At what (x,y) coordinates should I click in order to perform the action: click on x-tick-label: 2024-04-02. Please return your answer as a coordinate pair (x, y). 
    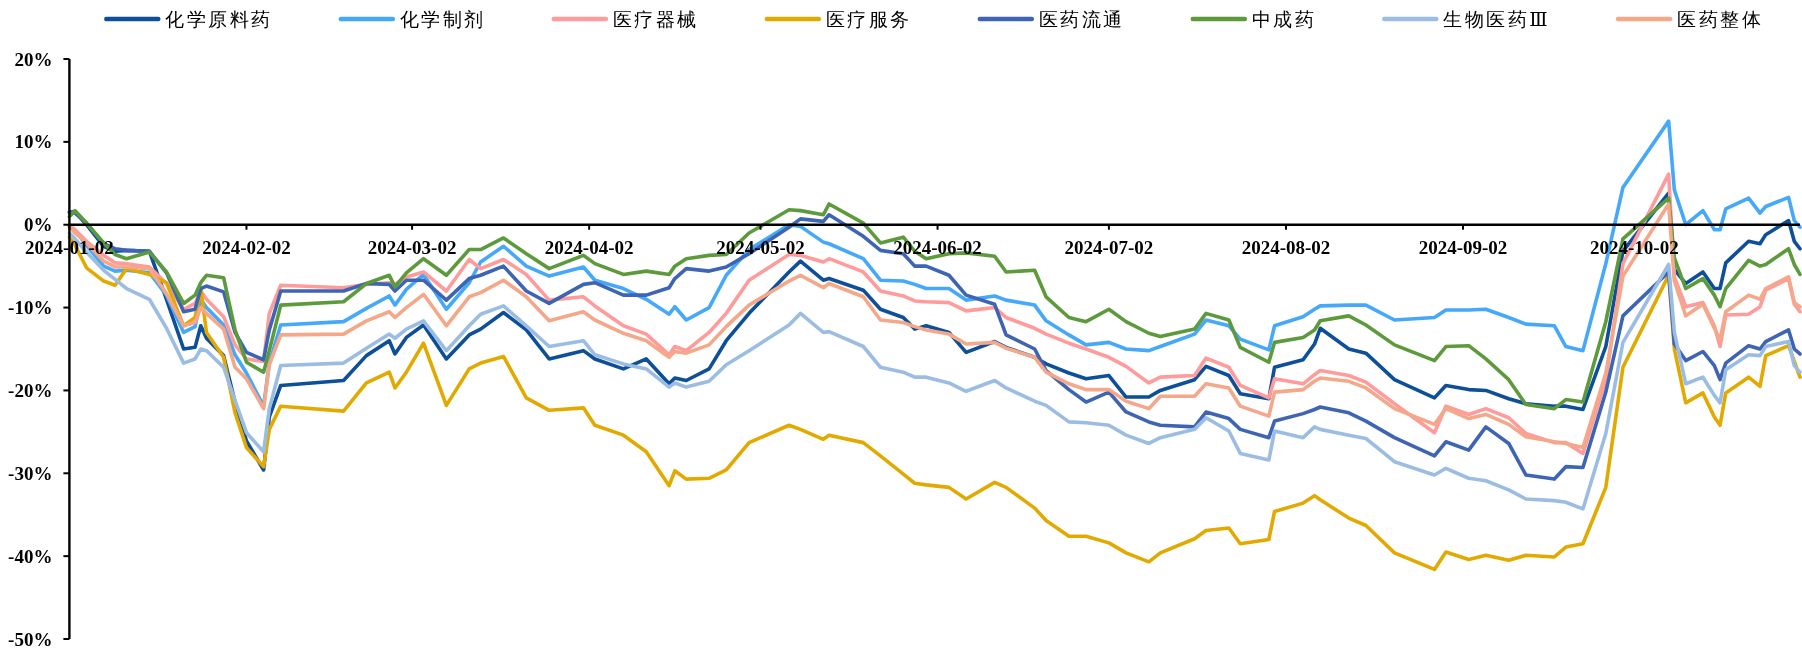
    Looking at the image, I should click on (589, 247).